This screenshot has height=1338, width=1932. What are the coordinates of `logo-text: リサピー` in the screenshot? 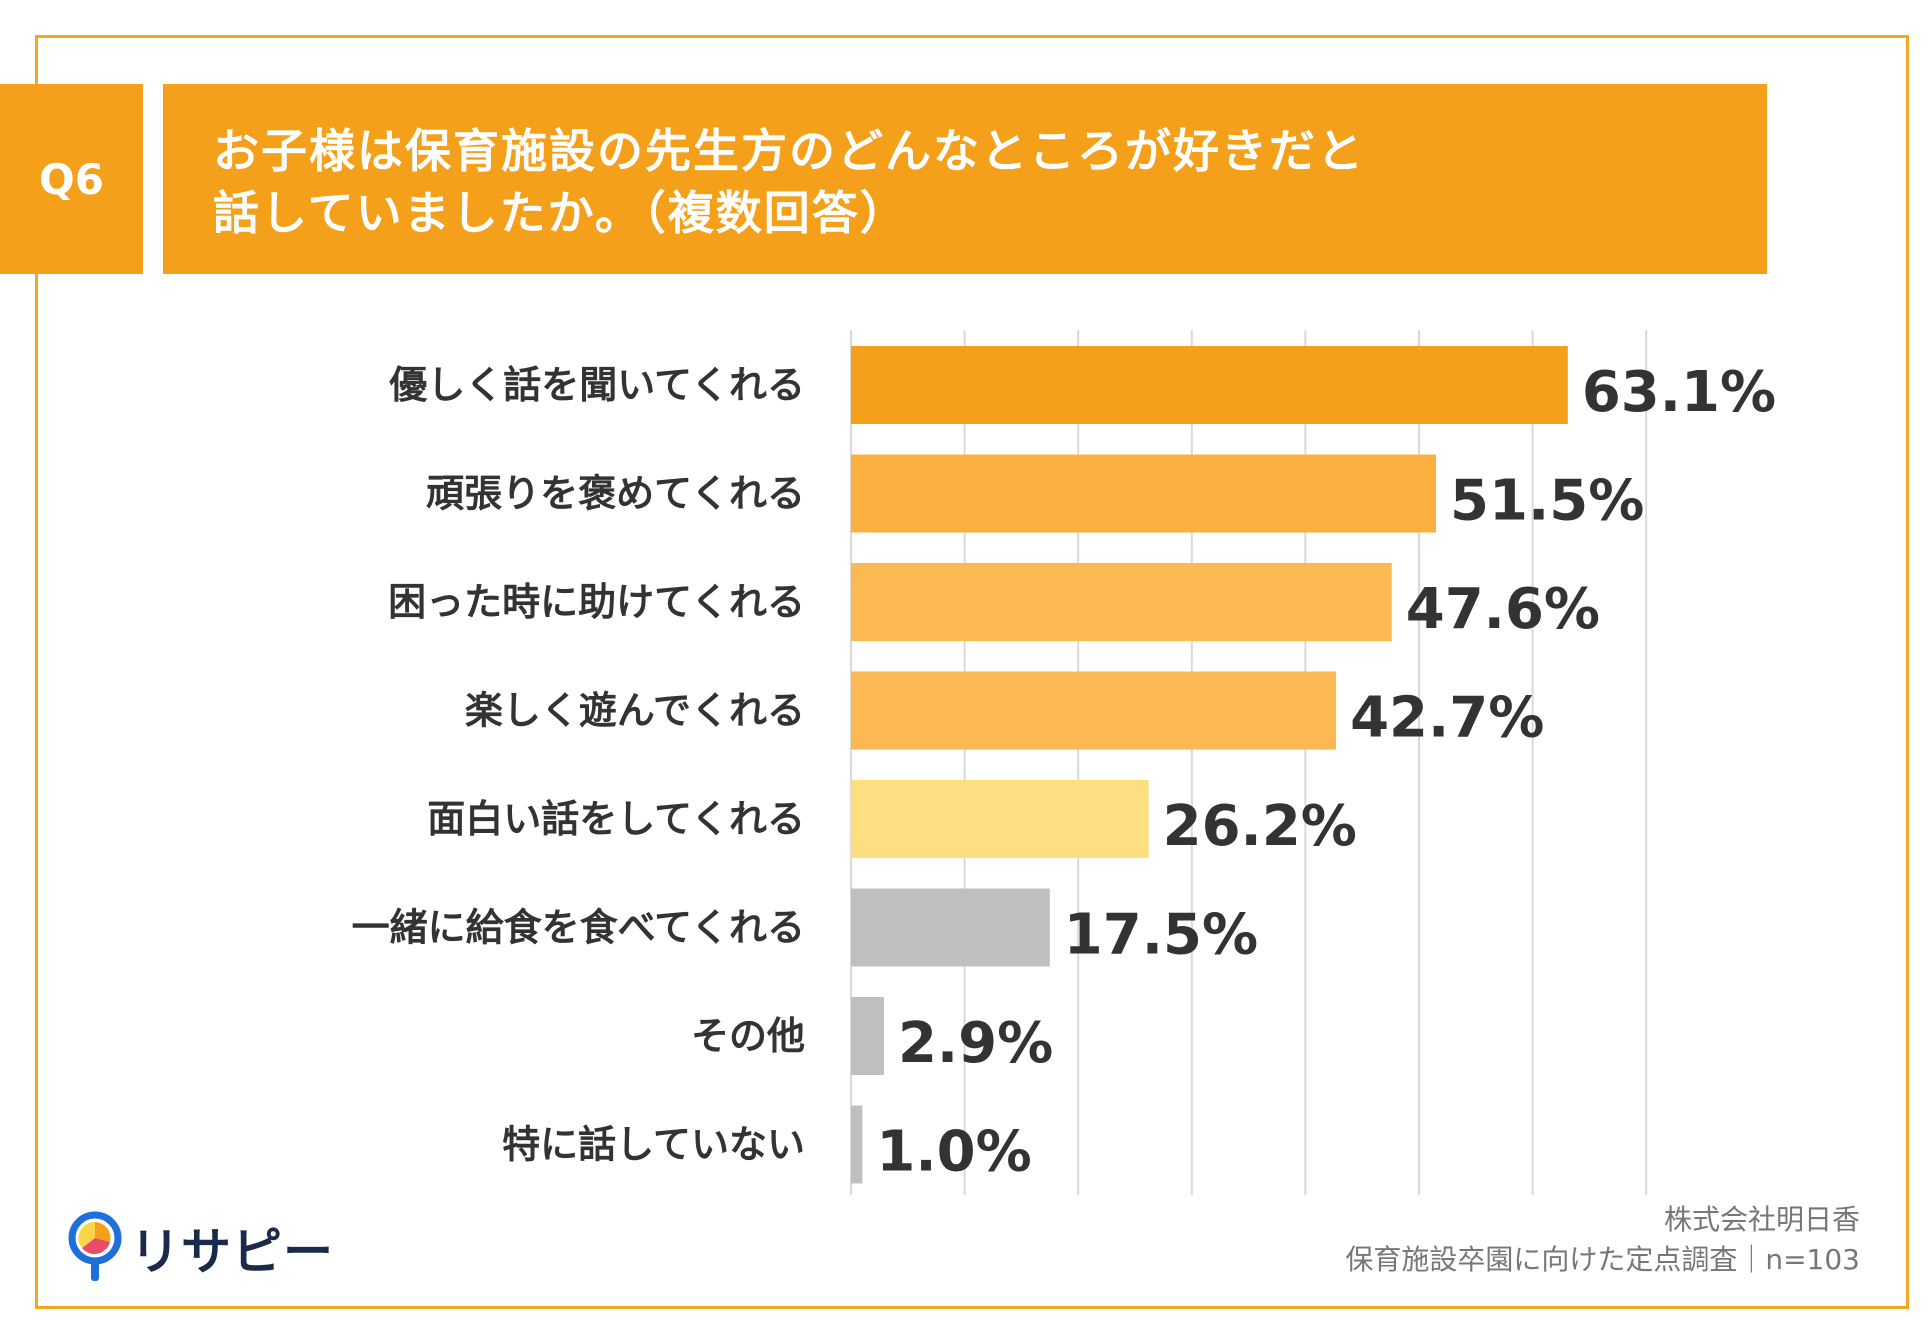 It's located at (232, 1252).